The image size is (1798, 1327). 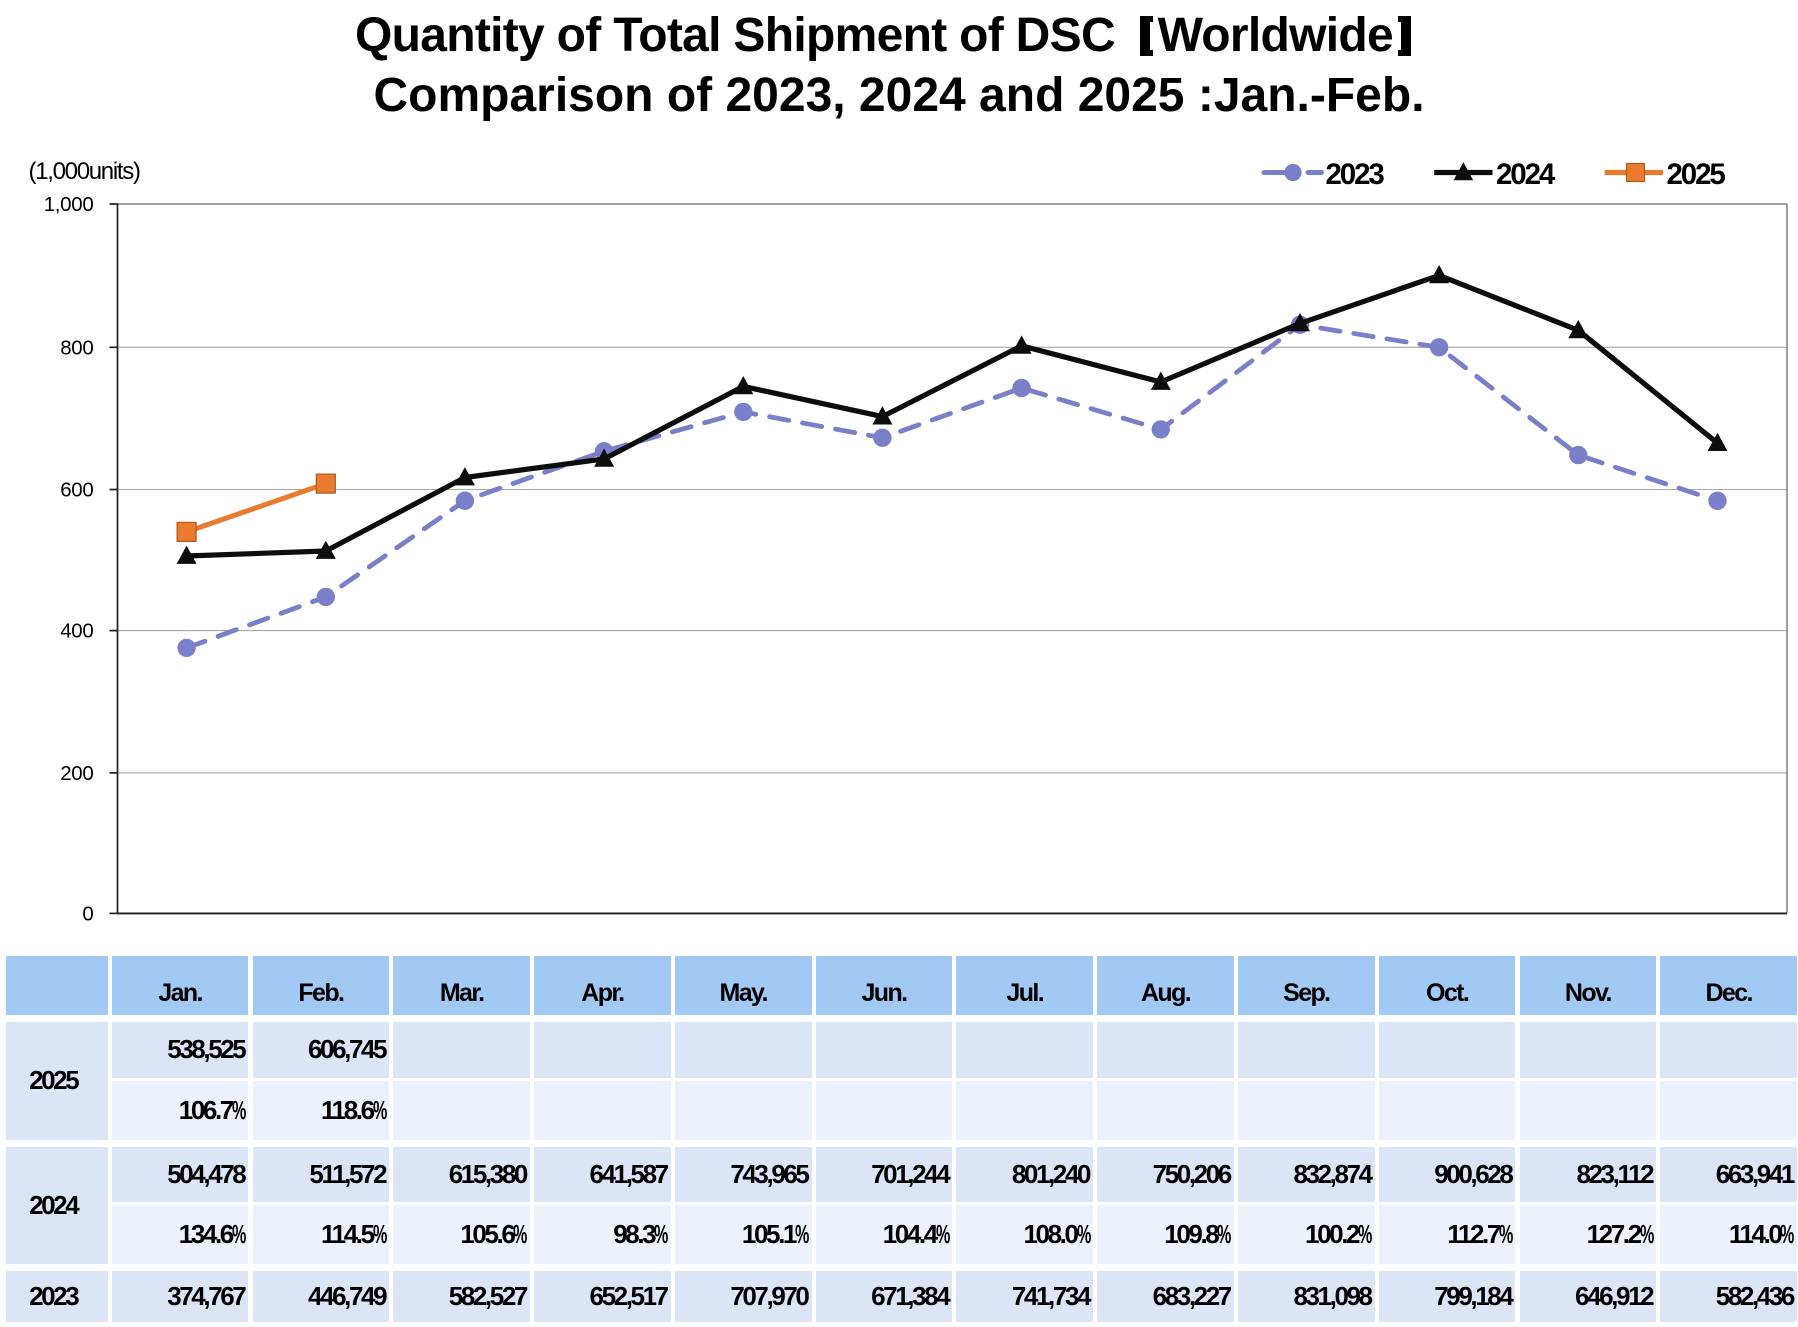 I want to click on svg-text: 600, so click(x=76, y=490).